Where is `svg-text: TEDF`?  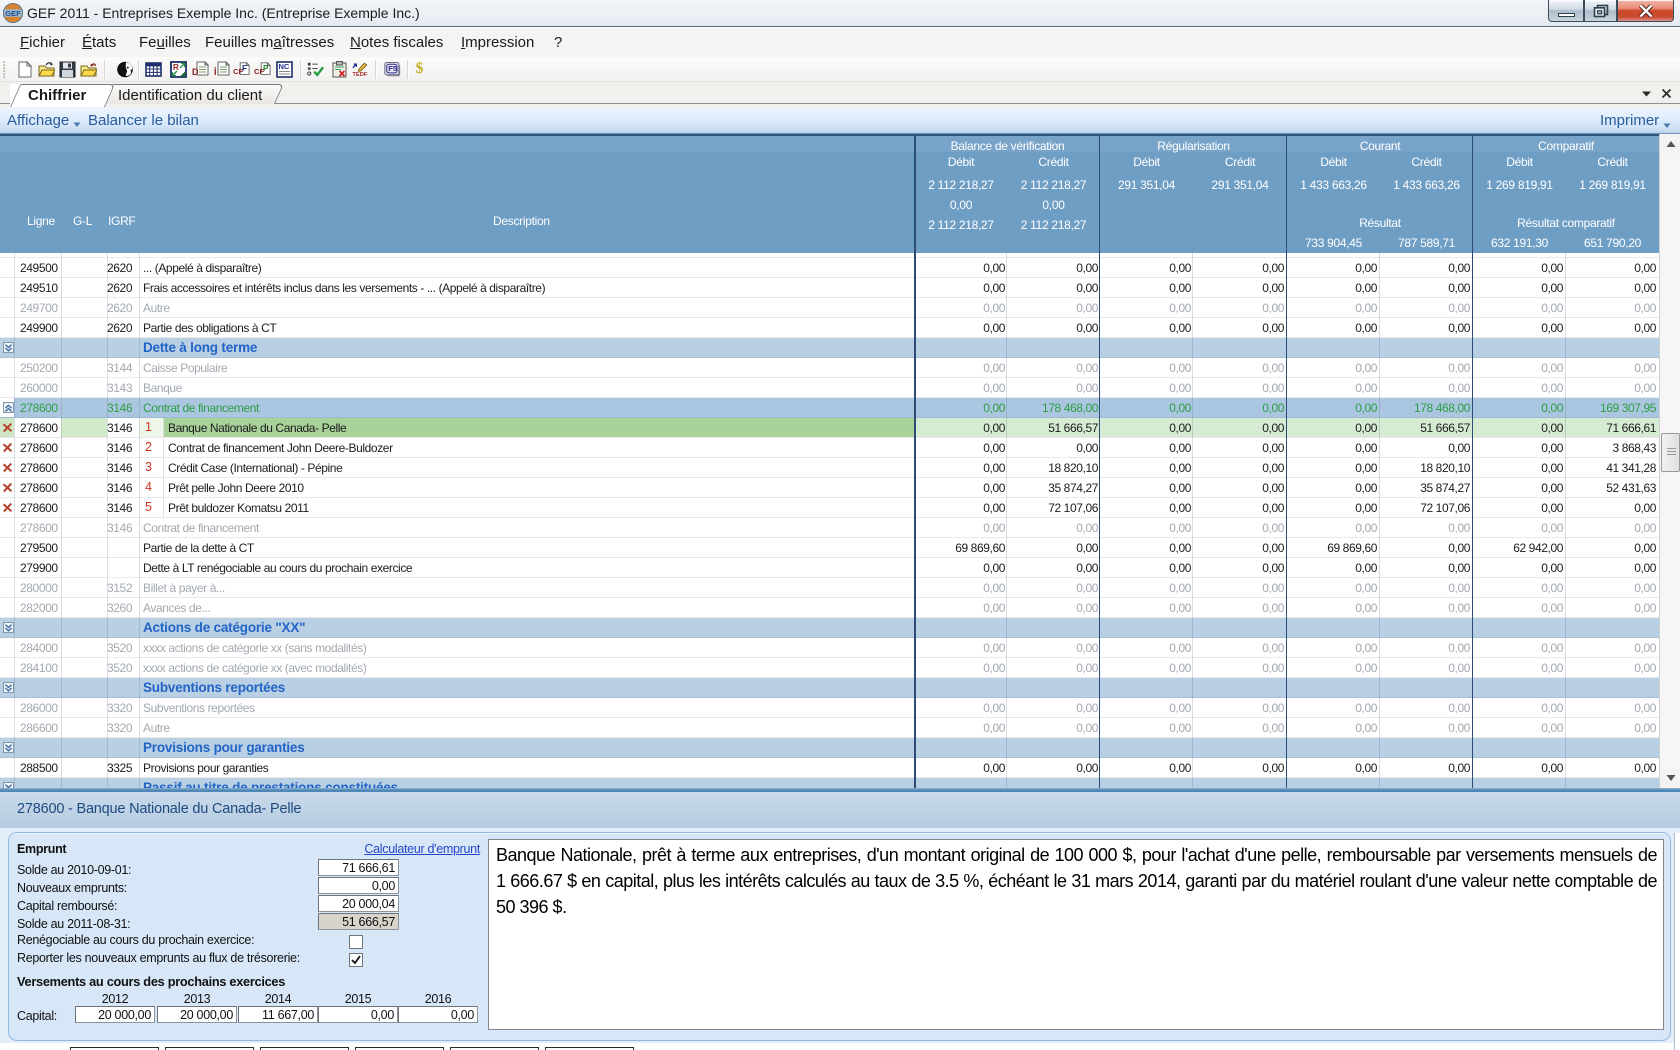 svg-text: TEDF is located at coordinates (360, 75).